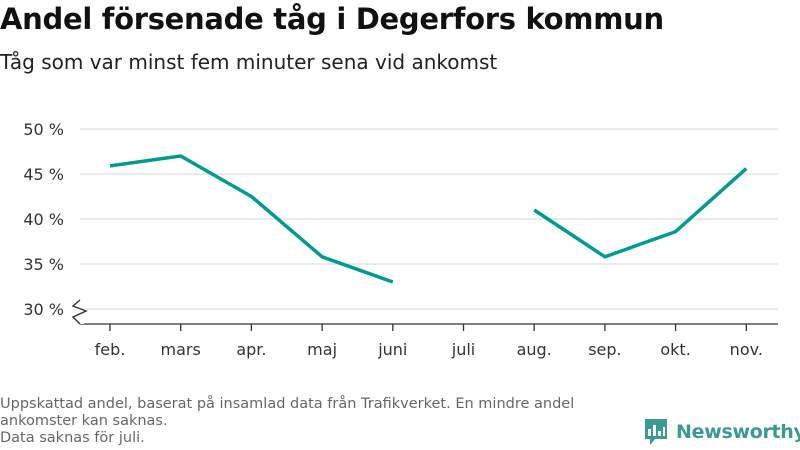 This screenshot has width=800, height=450. What do you see at coordinates (72, 438) in the screenshot?
I see `footer-note-missing: Data saknas för juli.` at bounding box center [72, 438].